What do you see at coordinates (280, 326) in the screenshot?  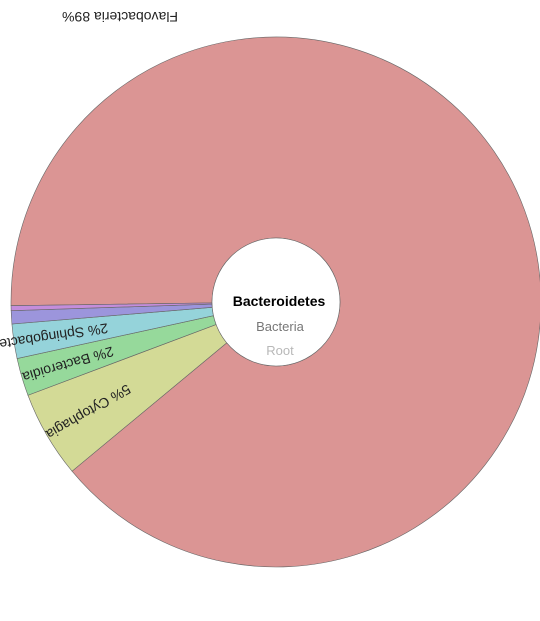 I see `center-parent-rank: Bacteria` at bounding box center [280, 326].